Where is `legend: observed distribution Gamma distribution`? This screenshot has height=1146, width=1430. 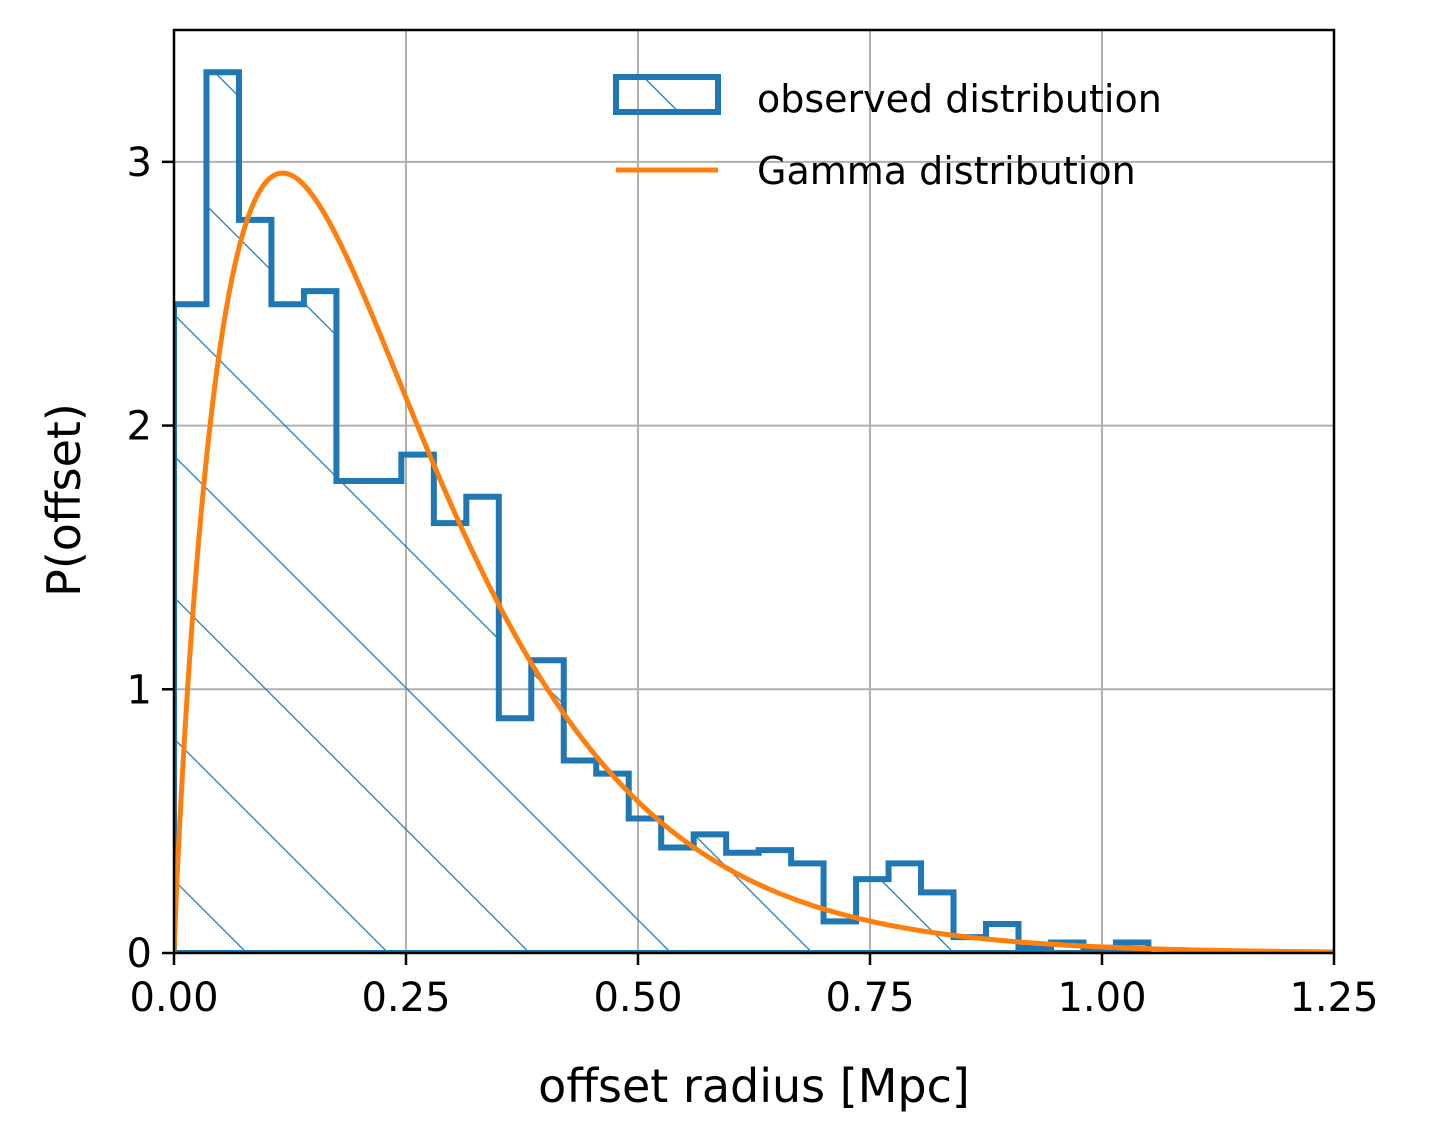 legend: observed distribution Gamma distribution is located at coordinates (887, 133).